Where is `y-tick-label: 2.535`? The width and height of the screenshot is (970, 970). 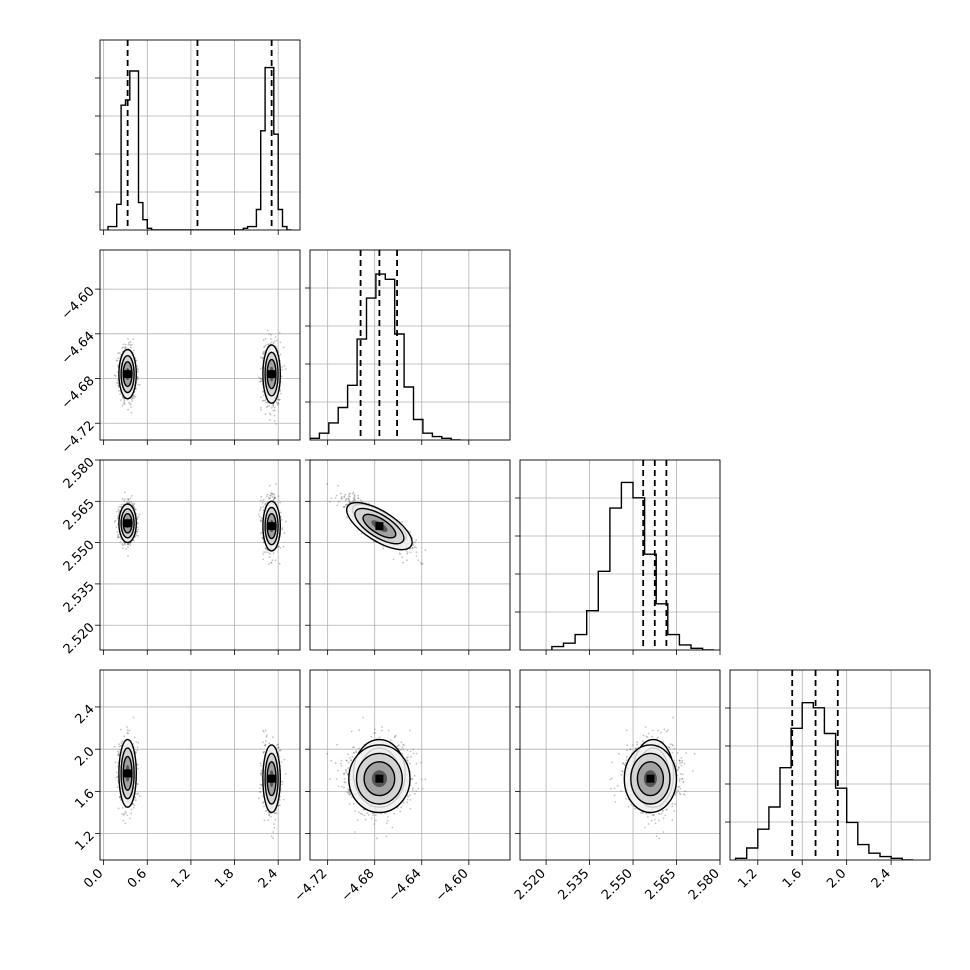 y-tick-label: 2.535 is located at coordinates (79, 597).